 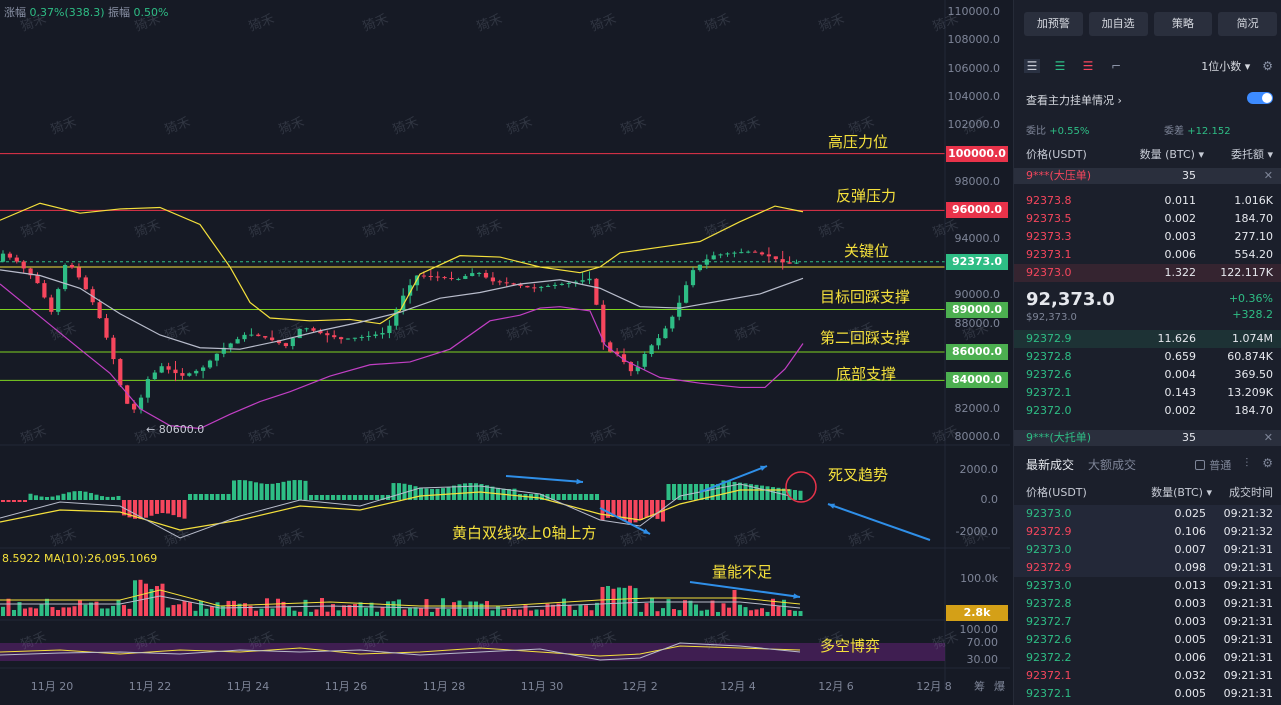 I want to click on trades-header-qty: 数量(BTC) ▾, so click(x=1181, y=492).